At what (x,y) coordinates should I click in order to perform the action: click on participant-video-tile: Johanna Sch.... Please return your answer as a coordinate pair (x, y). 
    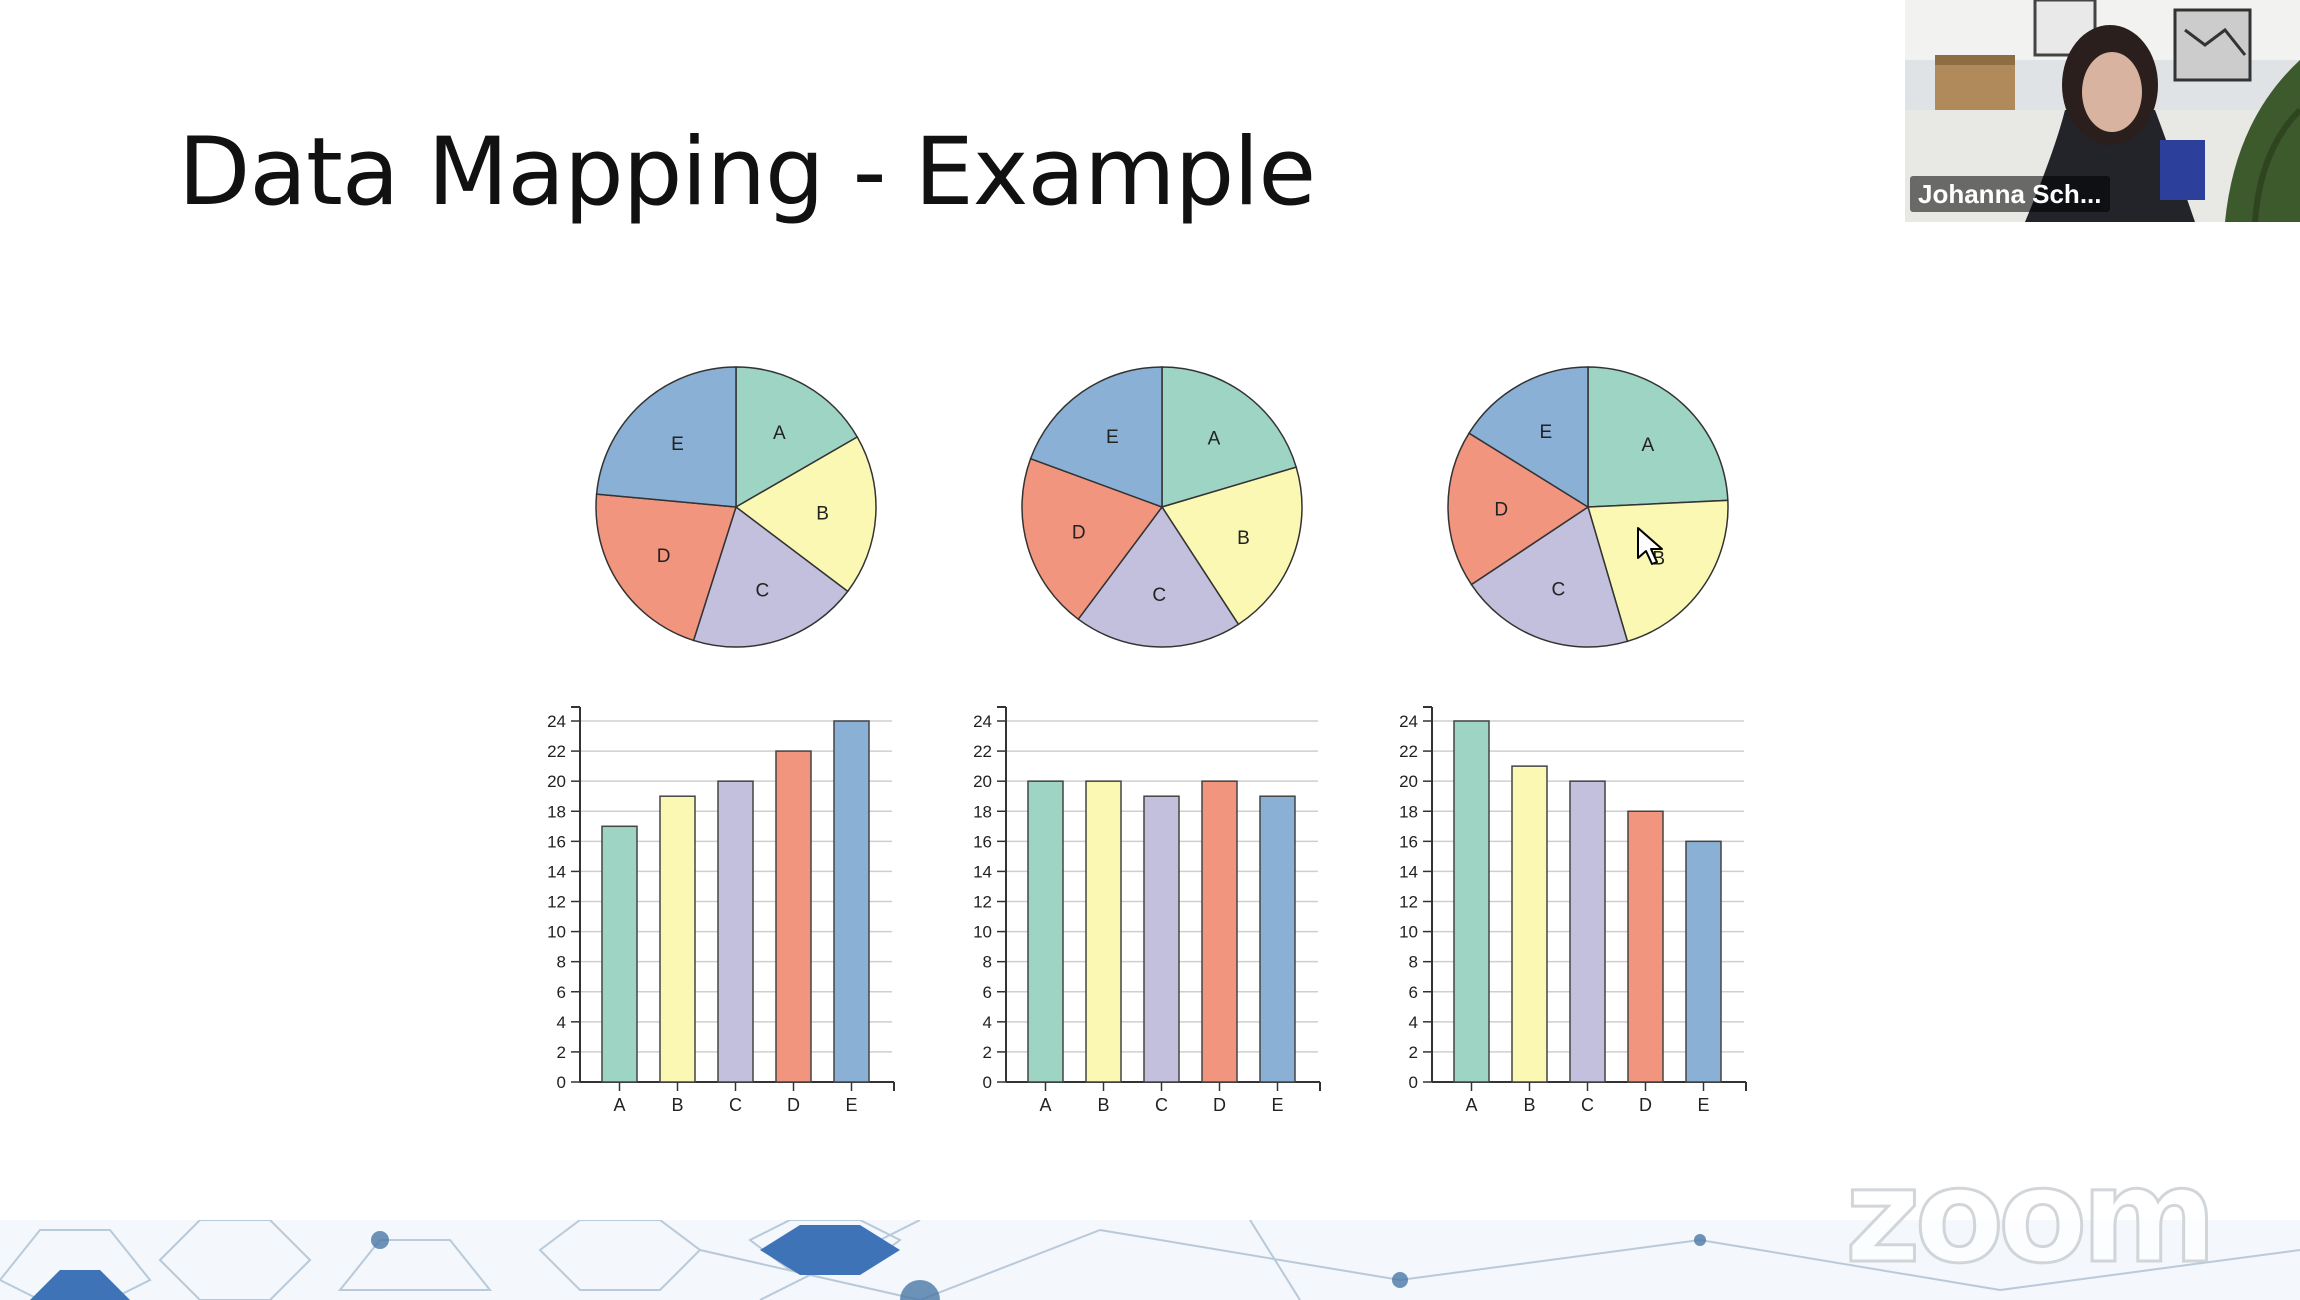
    Looking at the image, I should click on (2102, 111).